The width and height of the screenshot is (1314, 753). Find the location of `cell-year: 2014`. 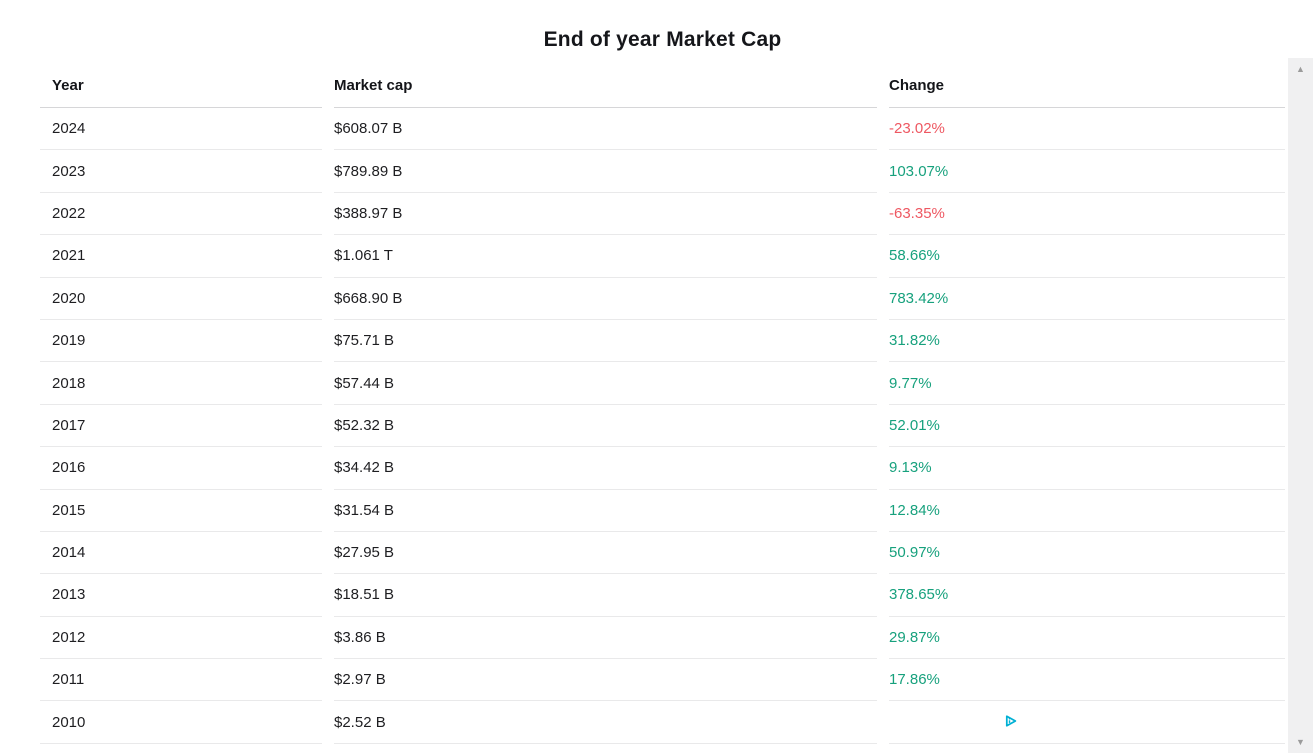

cell-year: 2014 is located at coordinates (181, 553).